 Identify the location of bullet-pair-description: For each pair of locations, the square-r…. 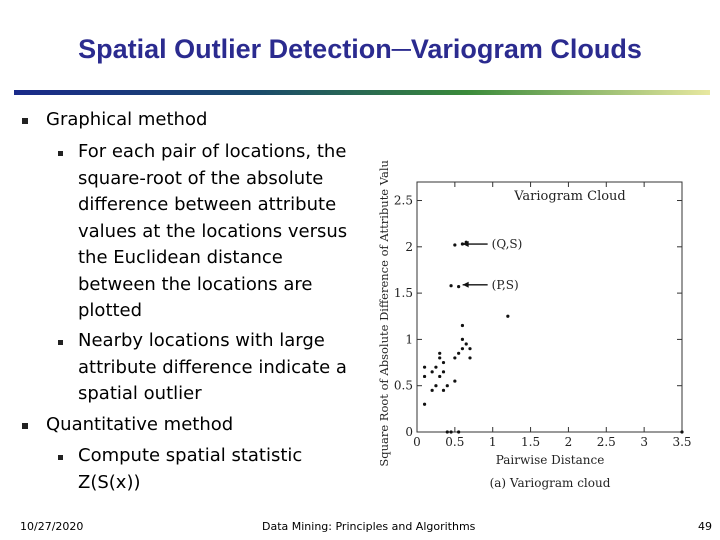
(213, 231).